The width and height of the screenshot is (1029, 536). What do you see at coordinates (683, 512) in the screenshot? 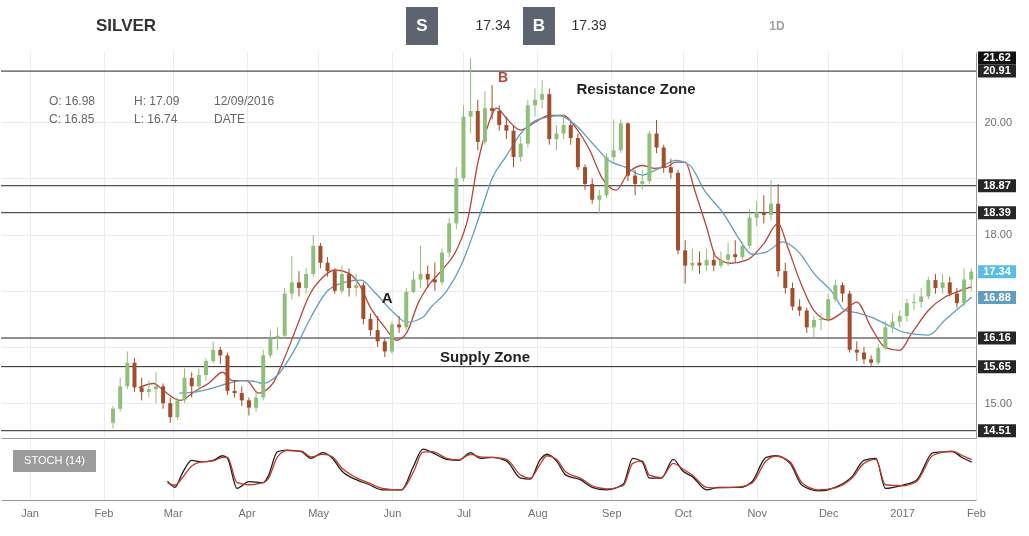
I see `x-tick-label: Oct` at bounding box center [683, 512].